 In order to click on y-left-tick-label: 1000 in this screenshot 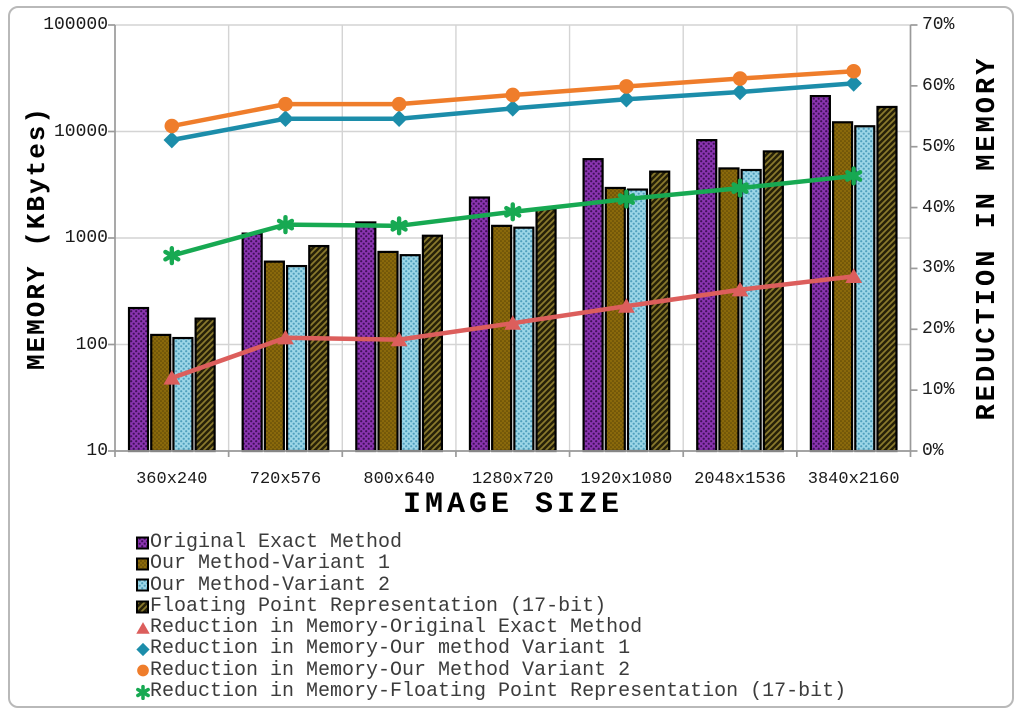, I will do `click(86, 238)`.